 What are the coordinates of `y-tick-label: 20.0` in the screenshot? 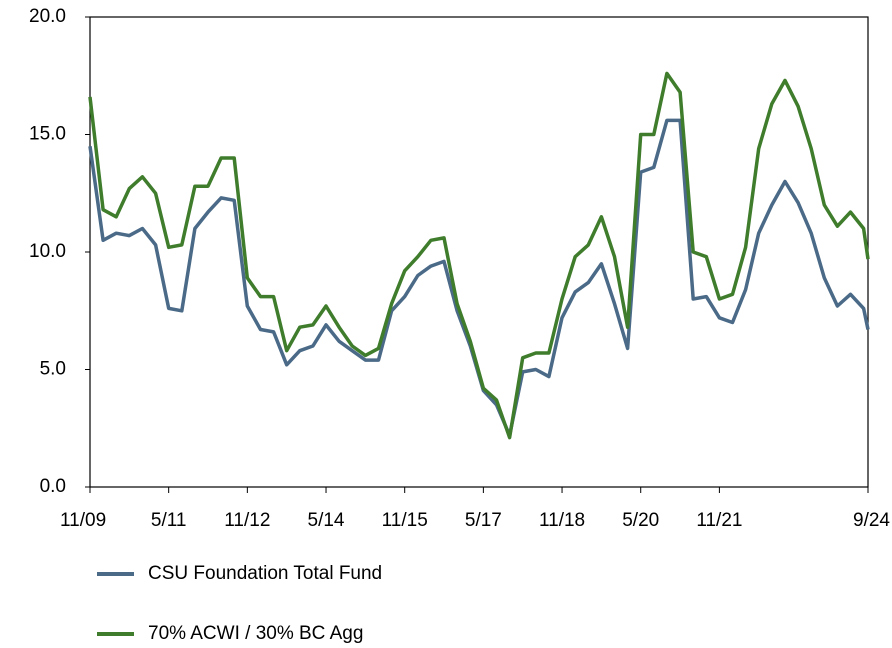 It's located at (47, 16).